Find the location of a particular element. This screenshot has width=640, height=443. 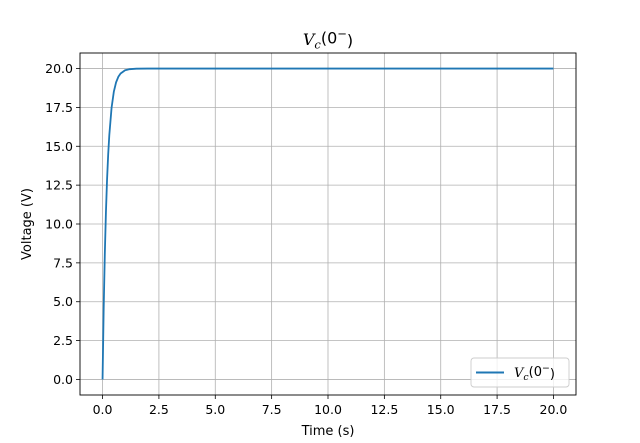

legend: Vc(0−) is located at coordinates (520, 372).